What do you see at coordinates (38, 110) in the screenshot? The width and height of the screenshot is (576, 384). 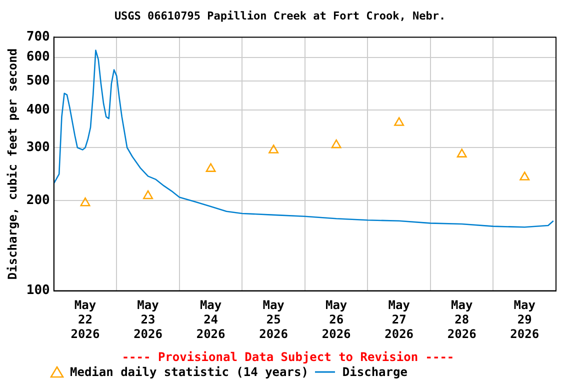 I see `y-tick-label: 400` at bounding box center [38, 110].